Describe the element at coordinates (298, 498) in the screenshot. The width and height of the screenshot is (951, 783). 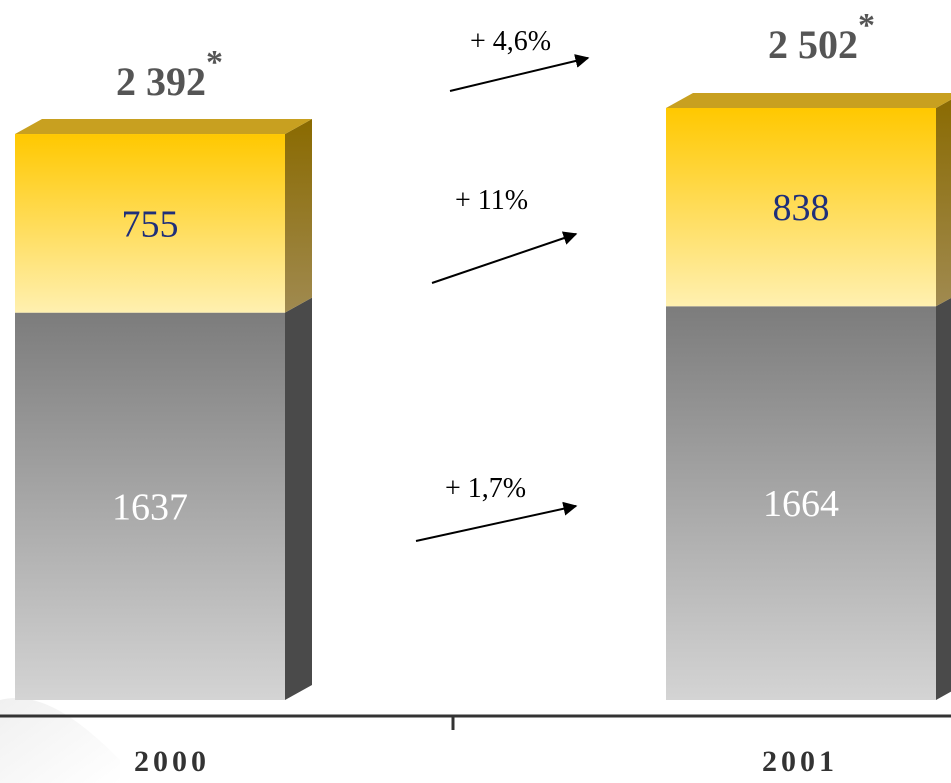
I see `bar-side-bottom-2000` at that location.